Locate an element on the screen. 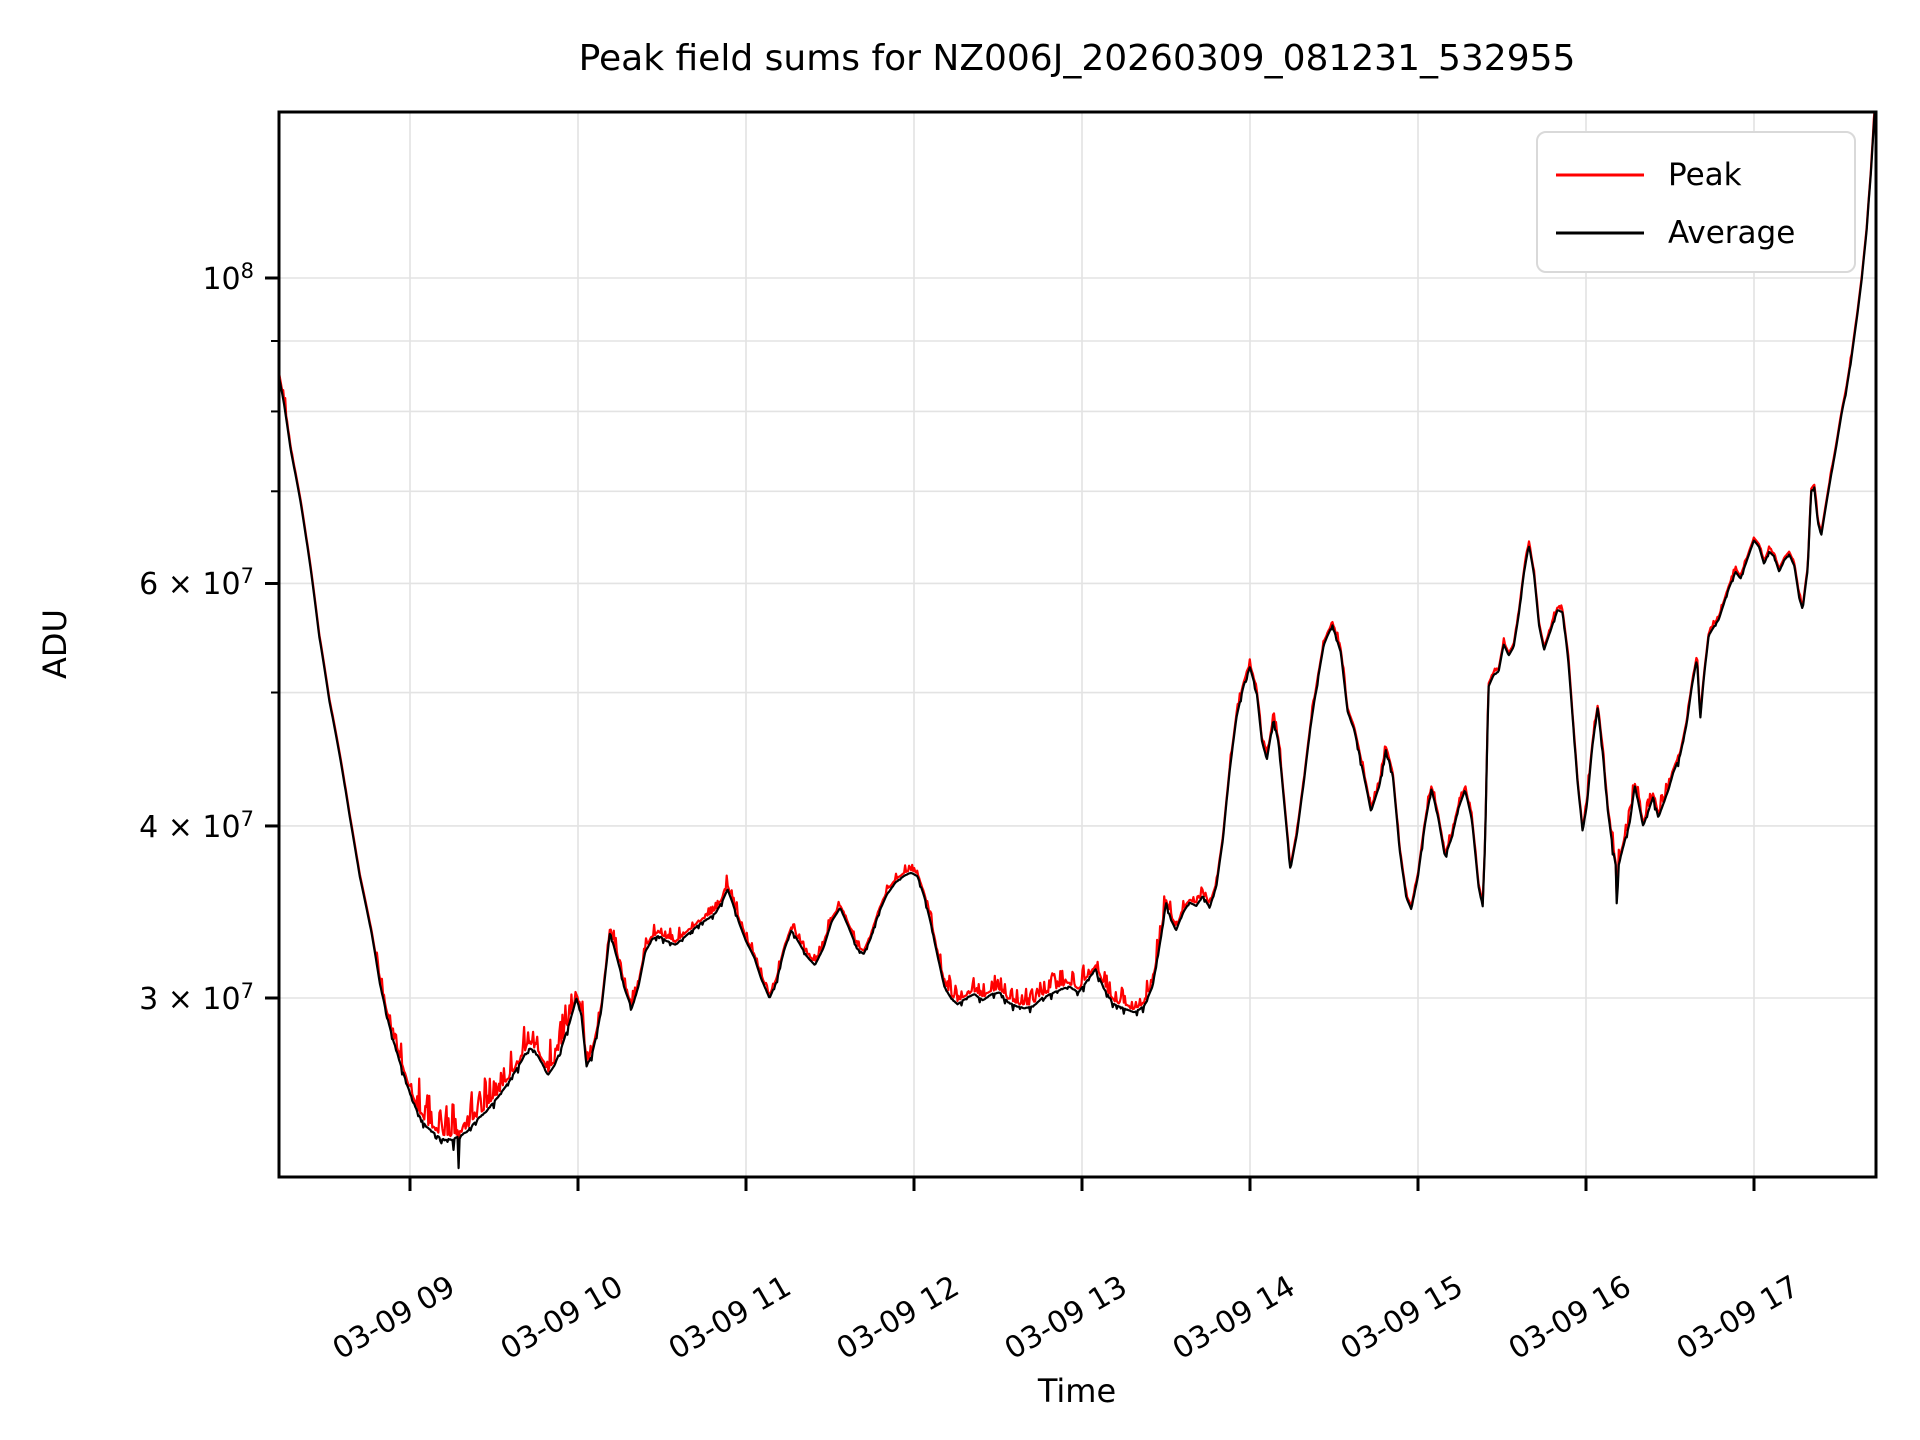 The height and width of the screenshot is (1440, 1920). legend-label: Average is located at coordinates (1732, 233).